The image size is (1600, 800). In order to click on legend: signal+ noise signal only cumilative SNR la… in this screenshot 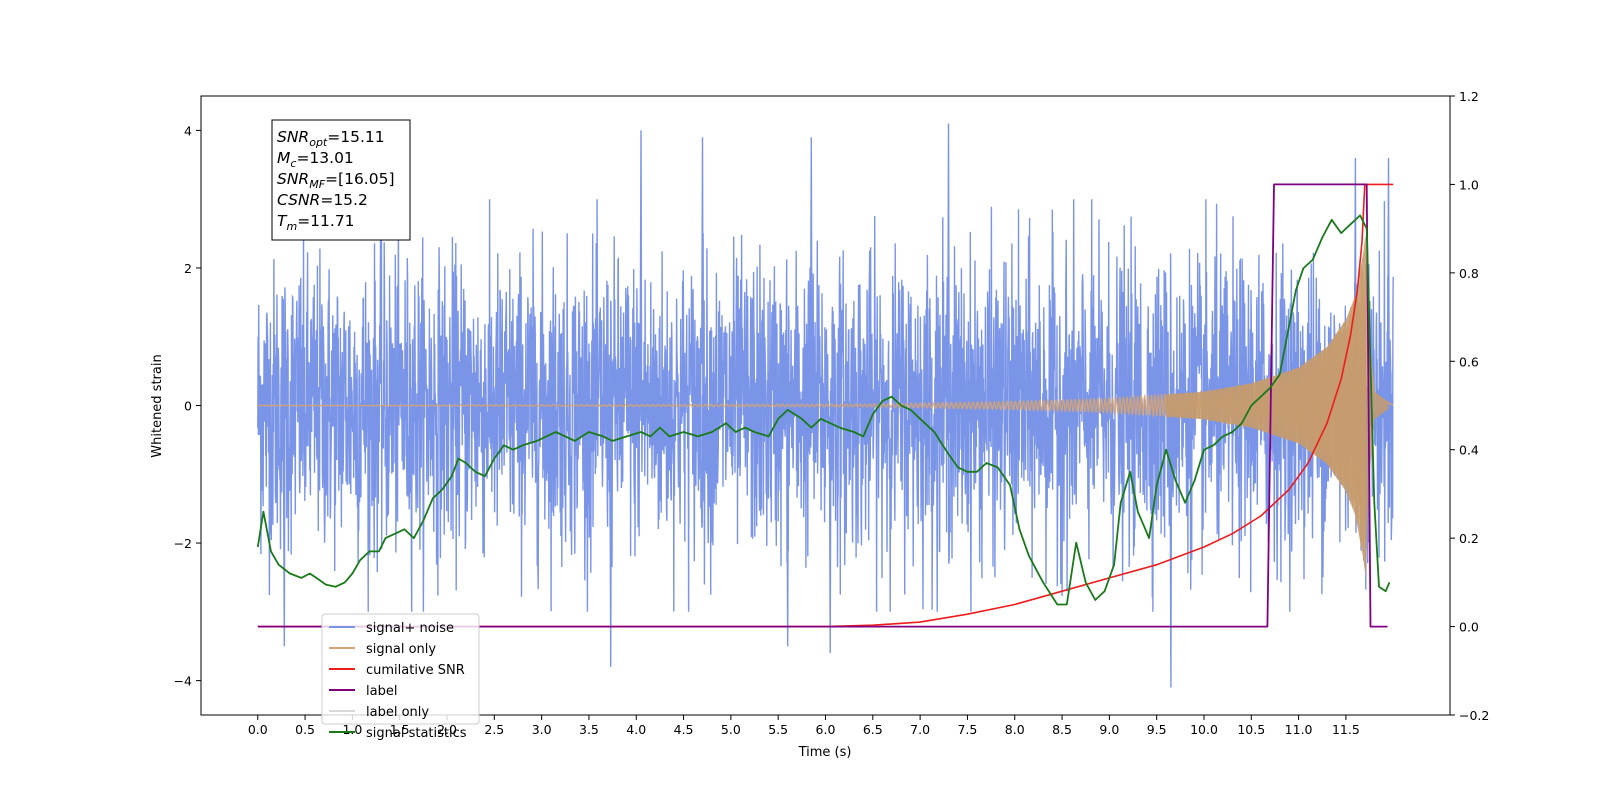, I will do `click(400, 677)`.